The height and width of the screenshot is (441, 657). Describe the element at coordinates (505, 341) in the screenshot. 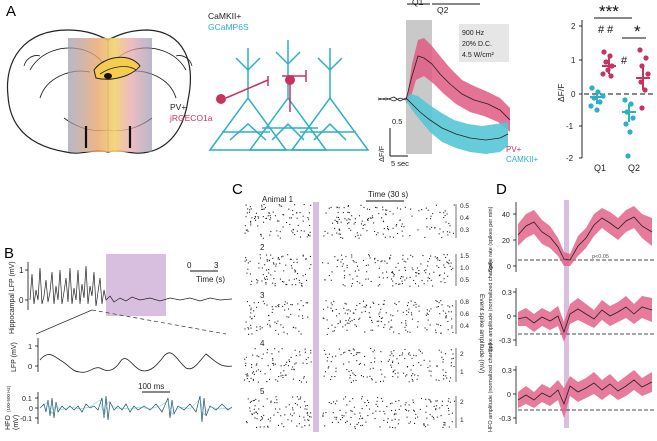

I see `d2-ytick-m03: -0.3` at that location.